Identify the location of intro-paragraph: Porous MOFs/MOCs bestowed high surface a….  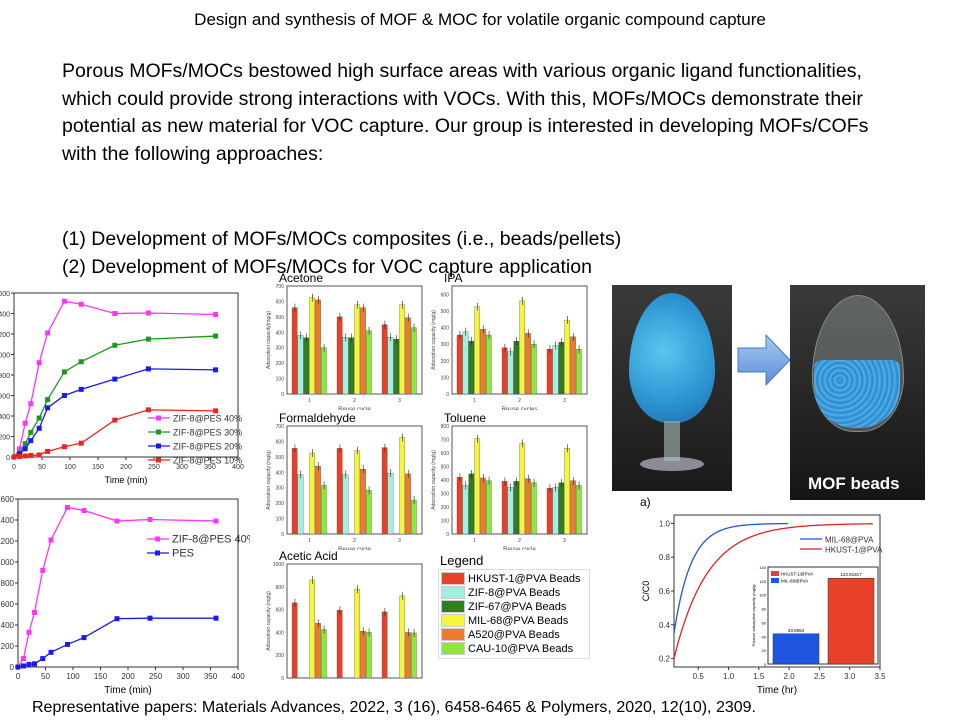
(465, 112).